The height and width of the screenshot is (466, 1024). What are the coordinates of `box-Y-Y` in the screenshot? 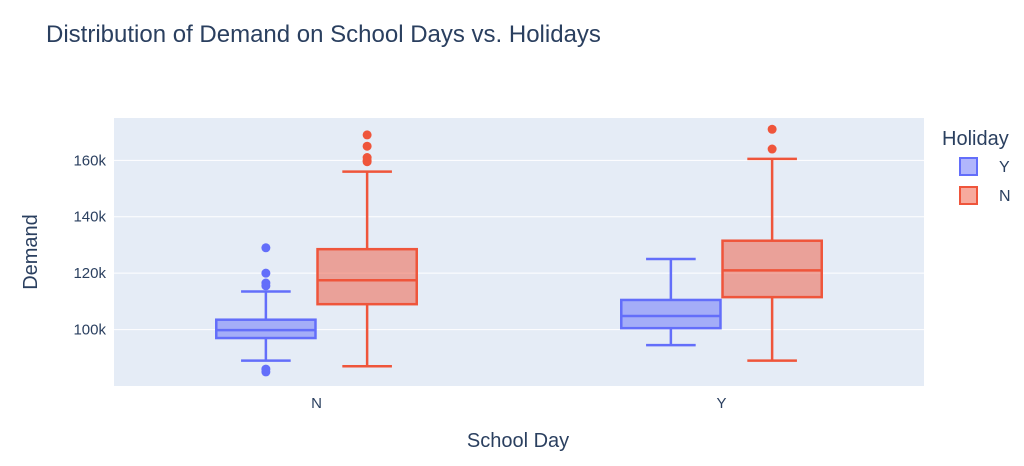 It's located at (671, 302).